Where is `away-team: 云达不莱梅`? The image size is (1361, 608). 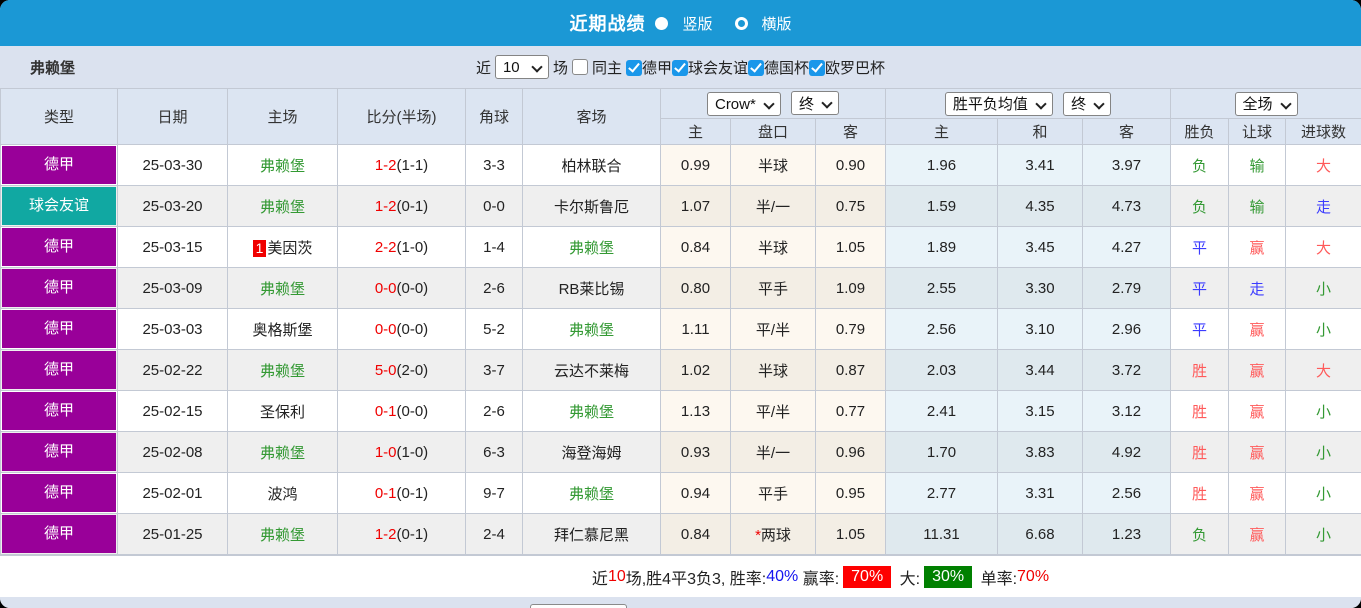
away-team: 云达不莱梅 is located at coordinates (591, 370).